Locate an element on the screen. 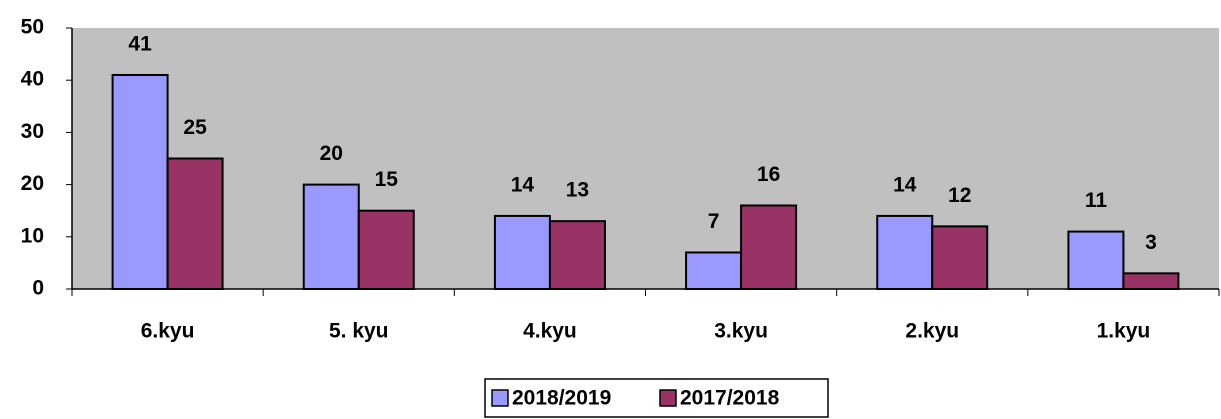  y-tick-label: 20 is located at coordinates (32, 183).